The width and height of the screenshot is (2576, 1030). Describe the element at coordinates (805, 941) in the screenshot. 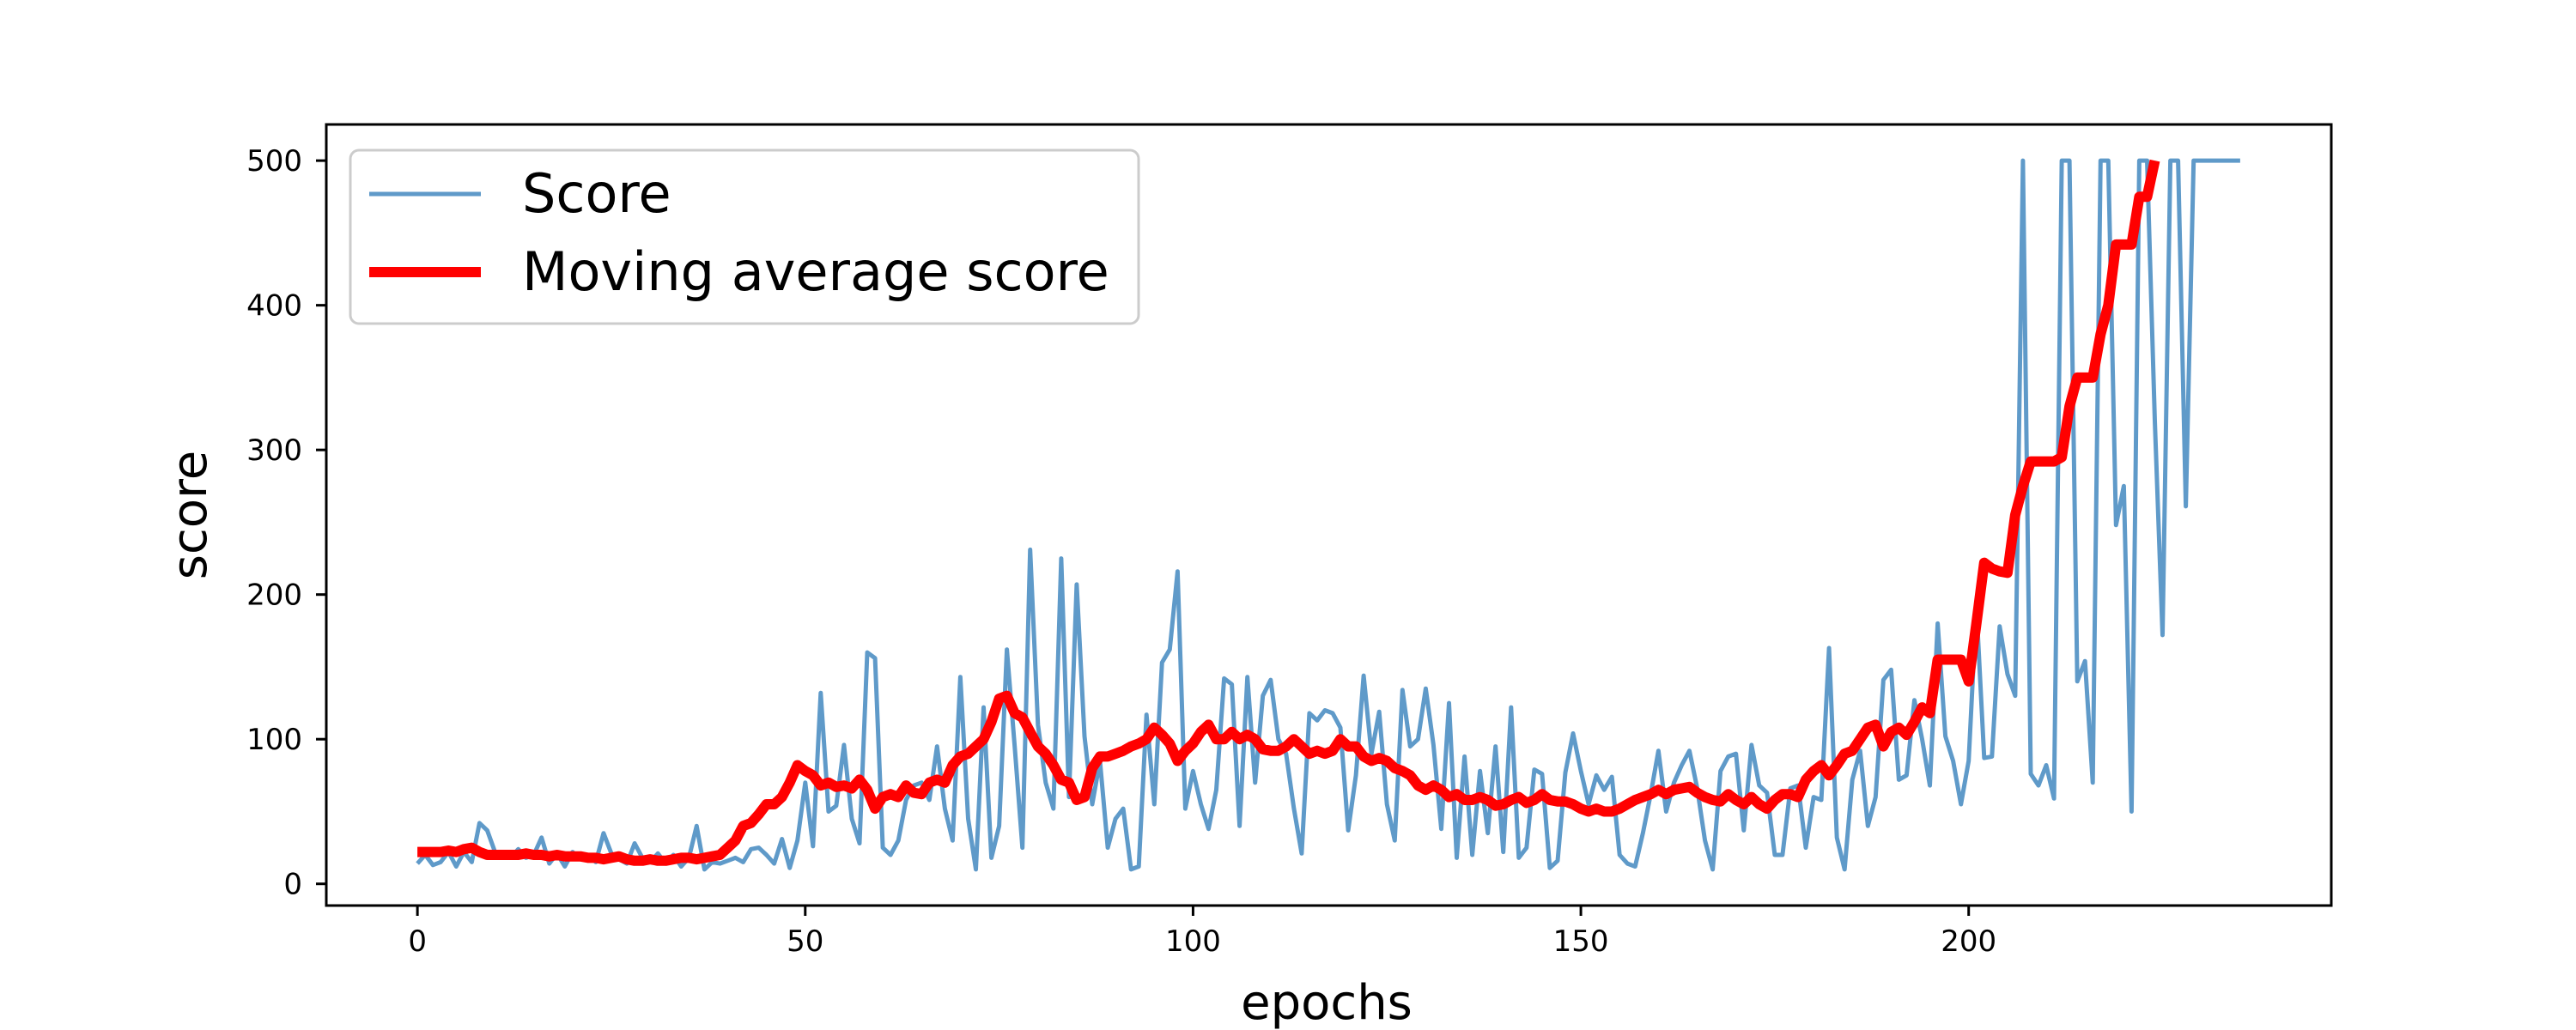

I see `x-tick-label: 50` at that location.